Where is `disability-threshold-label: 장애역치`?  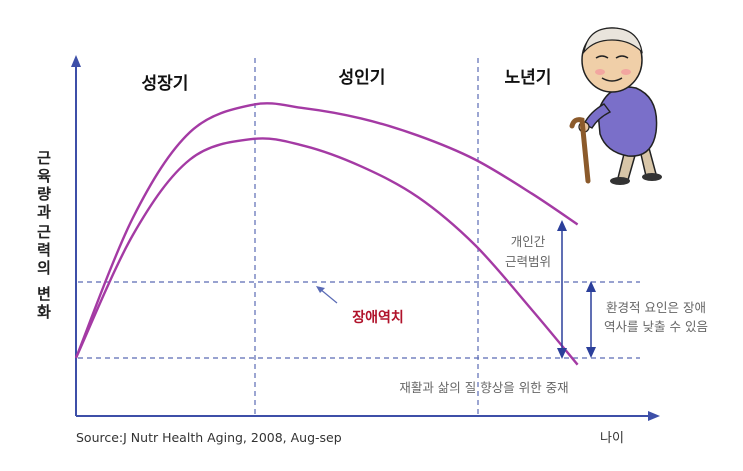
disability-threshold-label: 장애역치 is located at coordinates (378, 317).